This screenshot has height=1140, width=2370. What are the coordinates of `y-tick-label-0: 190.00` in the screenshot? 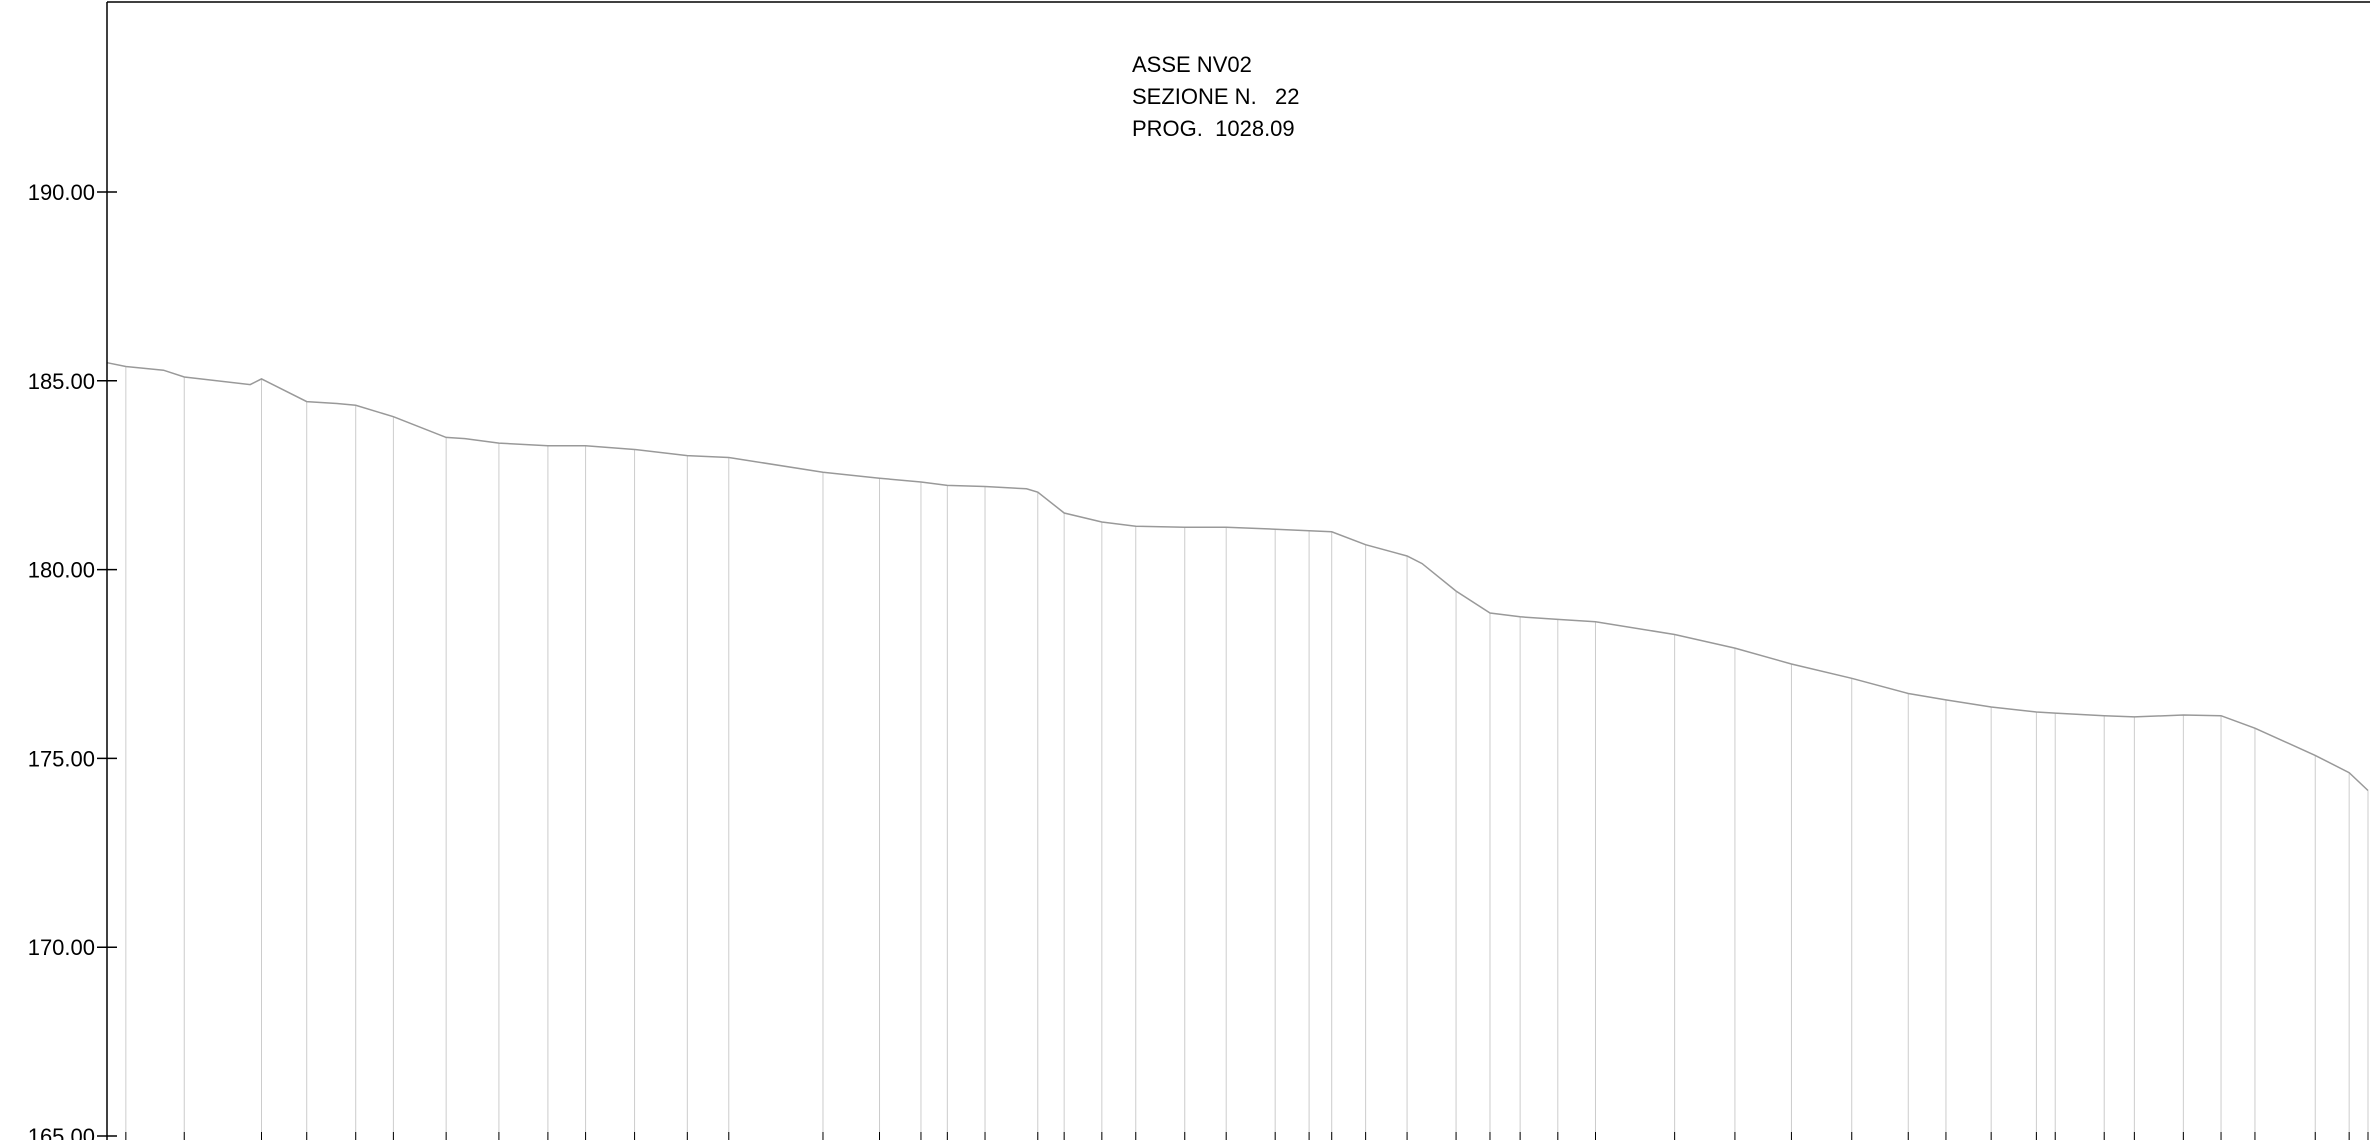 It's located at (61, 192).